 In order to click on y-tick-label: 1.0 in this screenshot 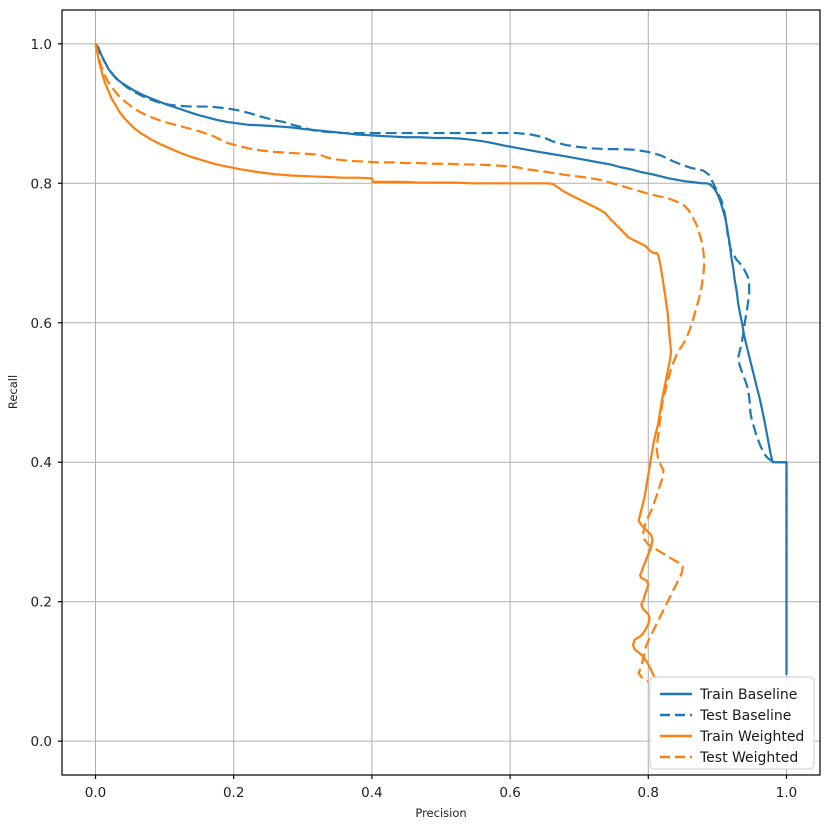, I will do `click(41, 45)`.